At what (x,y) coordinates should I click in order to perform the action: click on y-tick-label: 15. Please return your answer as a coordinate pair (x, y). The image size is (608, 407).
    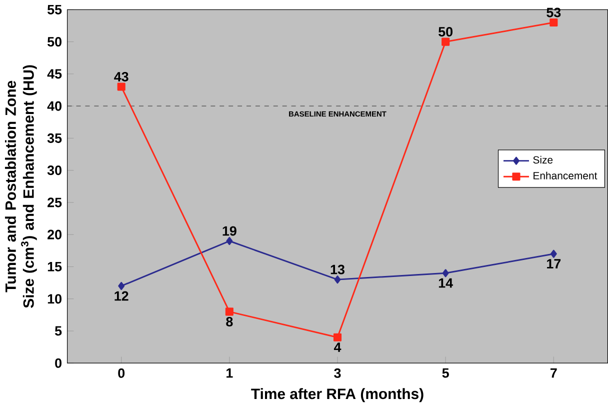
    Looking at the image, I should click on (55, 267).